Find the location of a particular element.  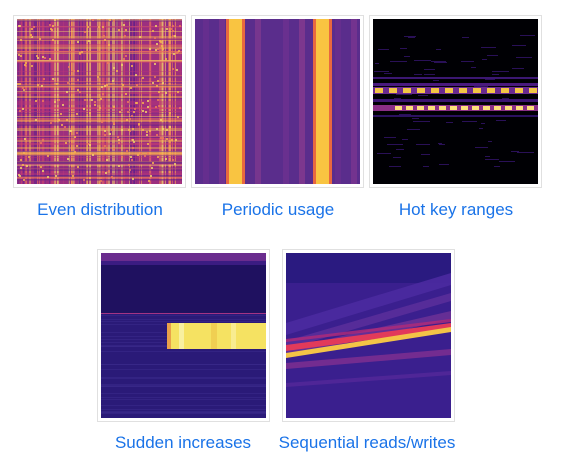

periodic-usage-heatmap is located at coordinates (277, 101).